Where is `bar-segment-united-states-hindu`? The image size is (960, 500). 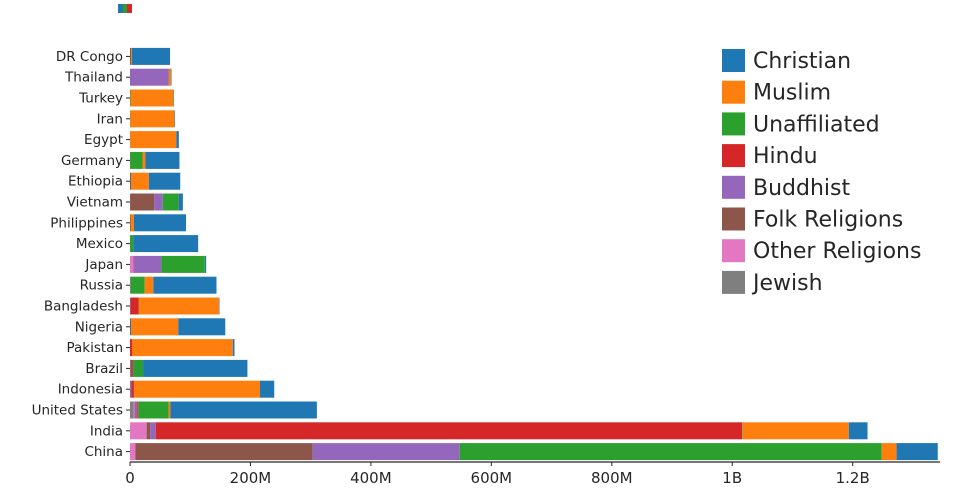 bar-segment-united-states-hindu is located at coordinates (138, 410).